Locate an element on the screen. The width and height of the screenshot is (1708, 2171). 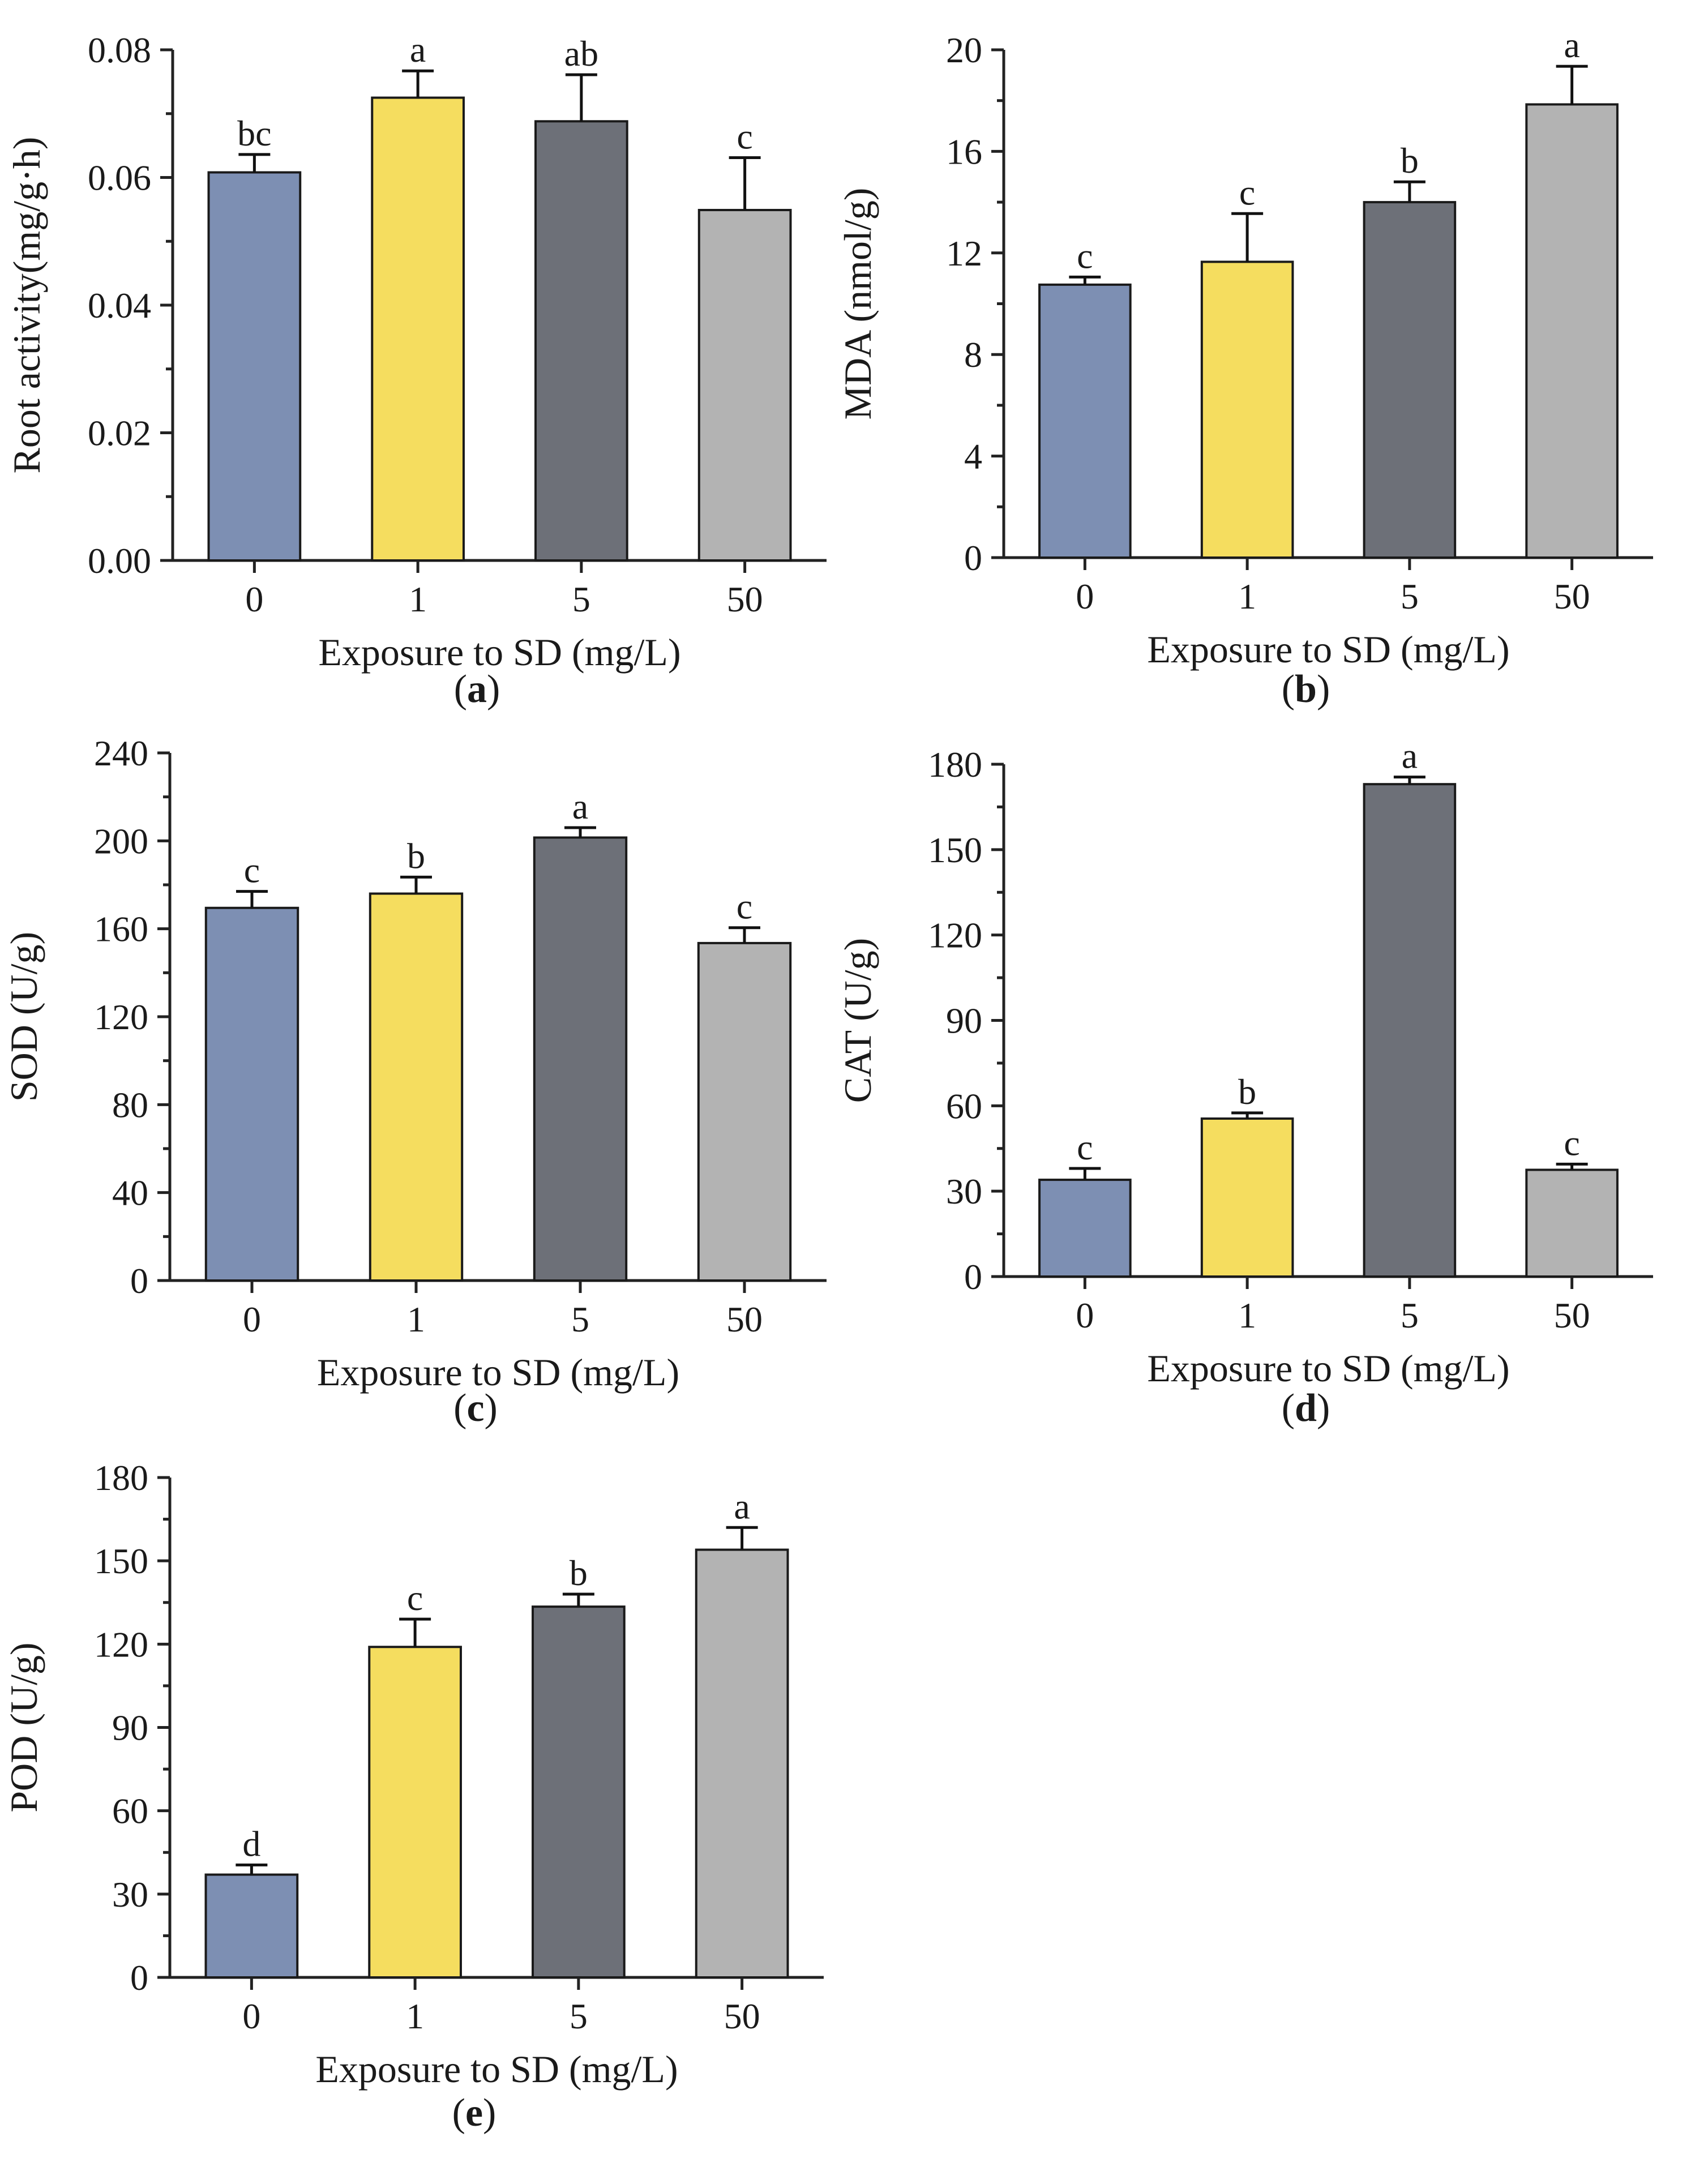
y-tick-label: 80 is located at coordinates (130, 1105).